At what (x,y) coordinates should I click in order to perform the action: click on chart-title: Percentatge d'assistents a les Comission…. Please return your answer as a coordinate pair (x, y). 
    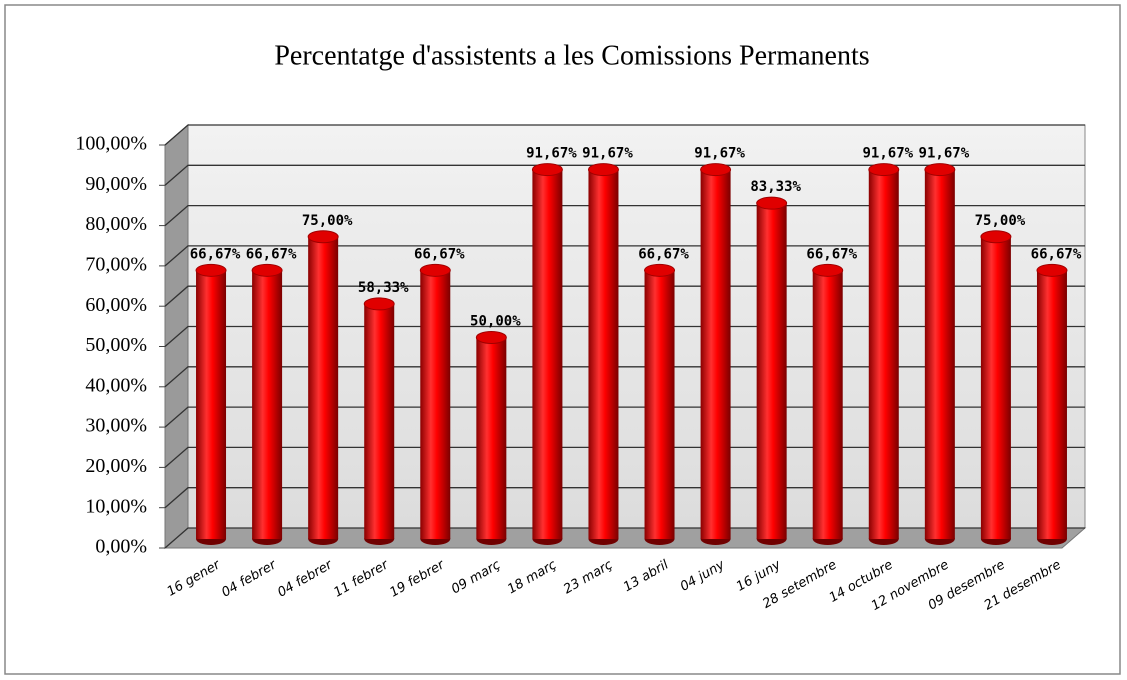
    Looking at the image, I should click on (571, 55).